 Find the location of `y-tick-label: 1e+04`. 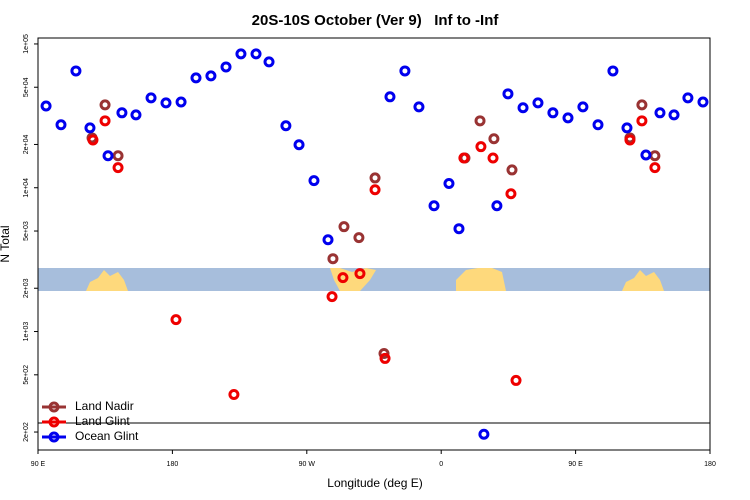

y-tick-label: 1e+04 is located at coordinates (26, 188).